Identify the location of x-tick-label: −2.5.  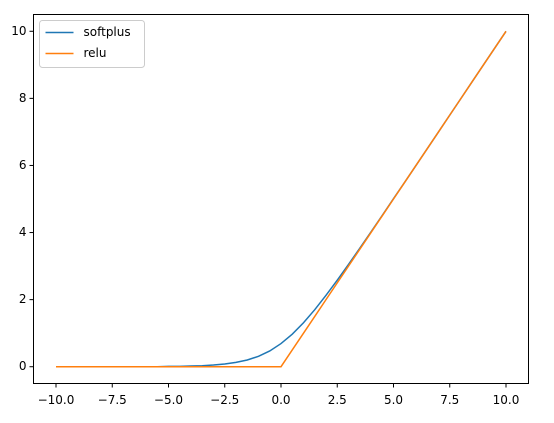
(224, 400).